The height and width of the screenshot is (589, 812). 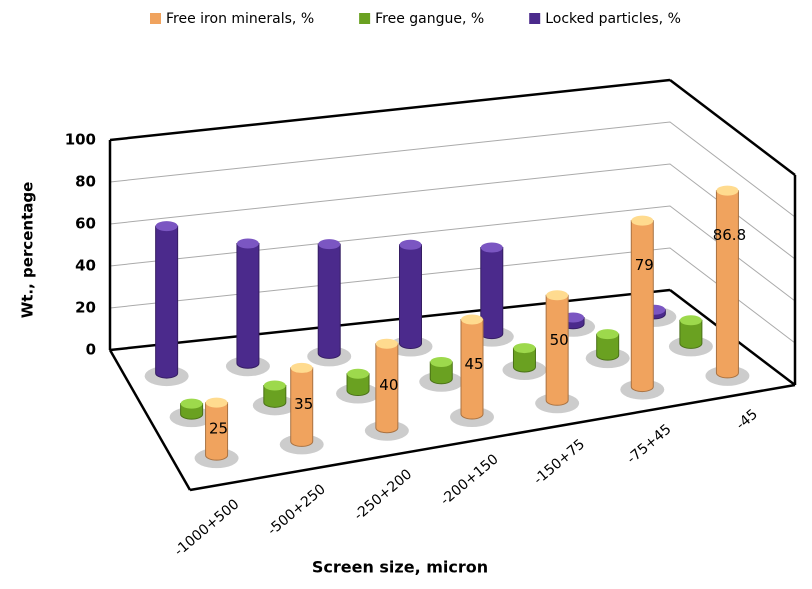 What do you see at coordinates (559, 462) in the screenshot?
I see `x-tick-label: -150+75` at bounding box center [559, 462].